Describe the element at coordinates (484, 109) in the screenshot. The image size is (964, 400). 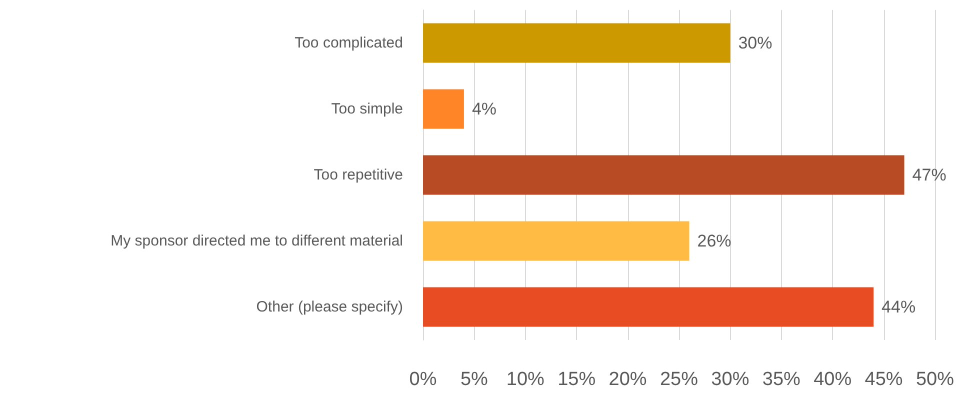
I see `data-label: 4%` at that location.